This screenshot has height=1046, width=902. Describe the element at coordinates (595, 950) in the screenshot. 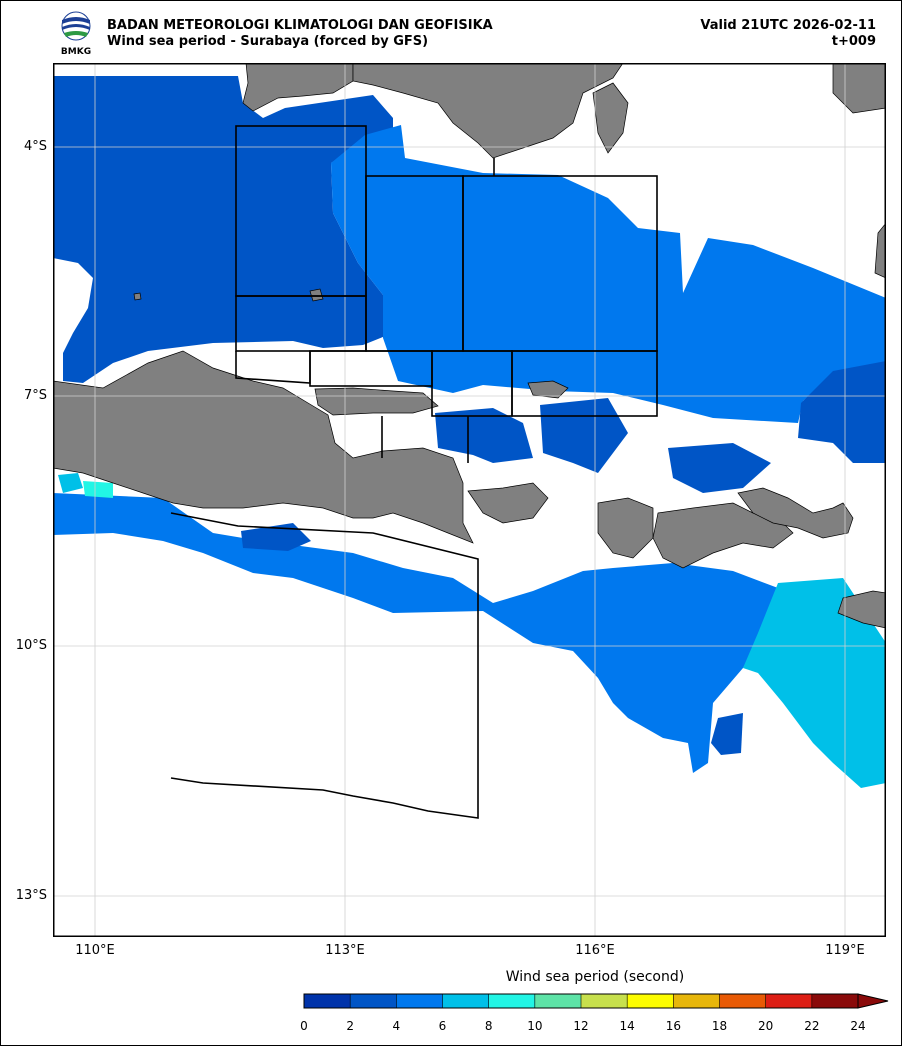

I see `lon-label-116e: 116°E` at that location.